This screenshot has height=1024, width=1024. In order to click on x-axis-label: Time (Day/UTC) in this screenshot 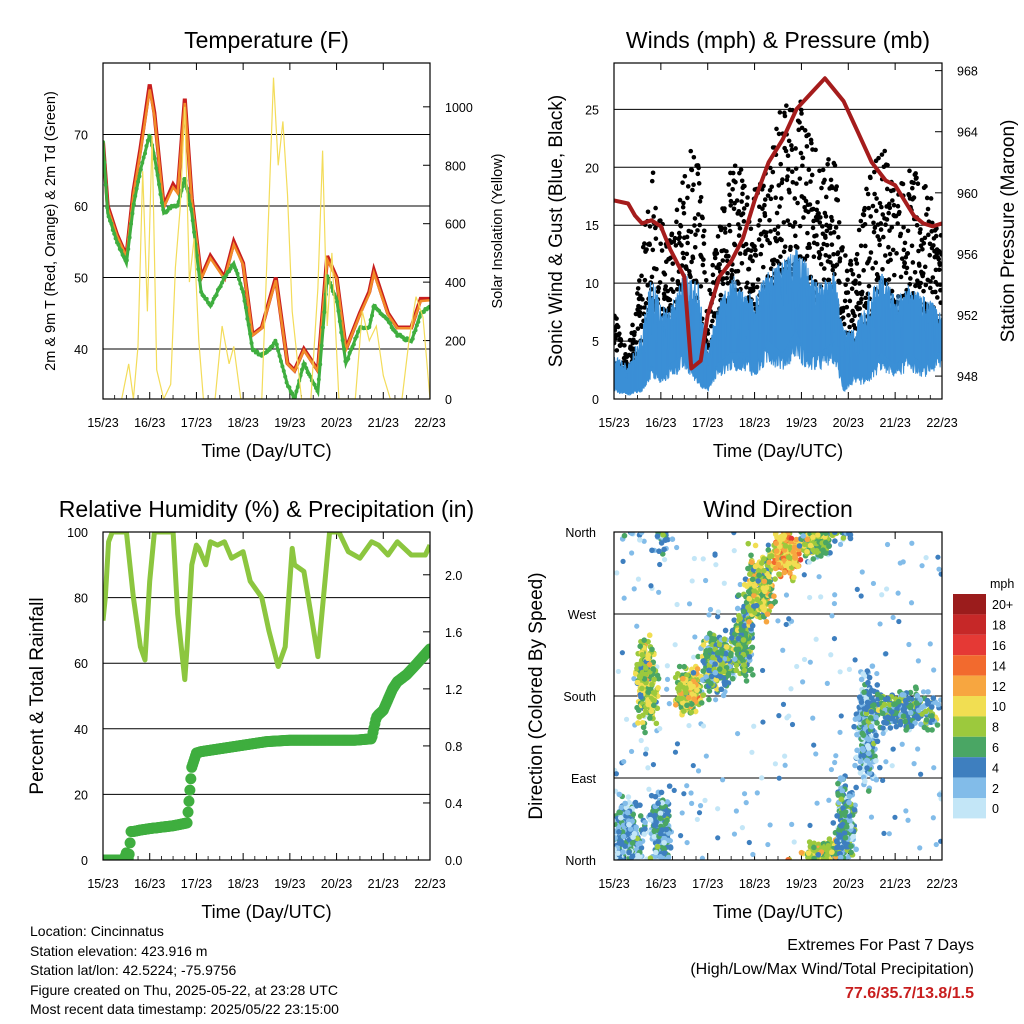, I will do `click(778, 912)`.